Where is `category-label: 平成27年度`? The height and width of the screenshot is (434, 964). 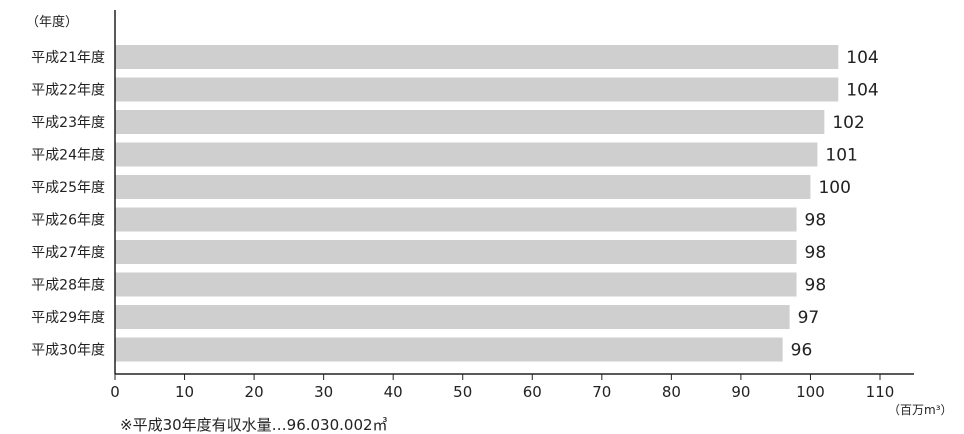 category-label: 平成27年度 is located at coordinates (68, 253).